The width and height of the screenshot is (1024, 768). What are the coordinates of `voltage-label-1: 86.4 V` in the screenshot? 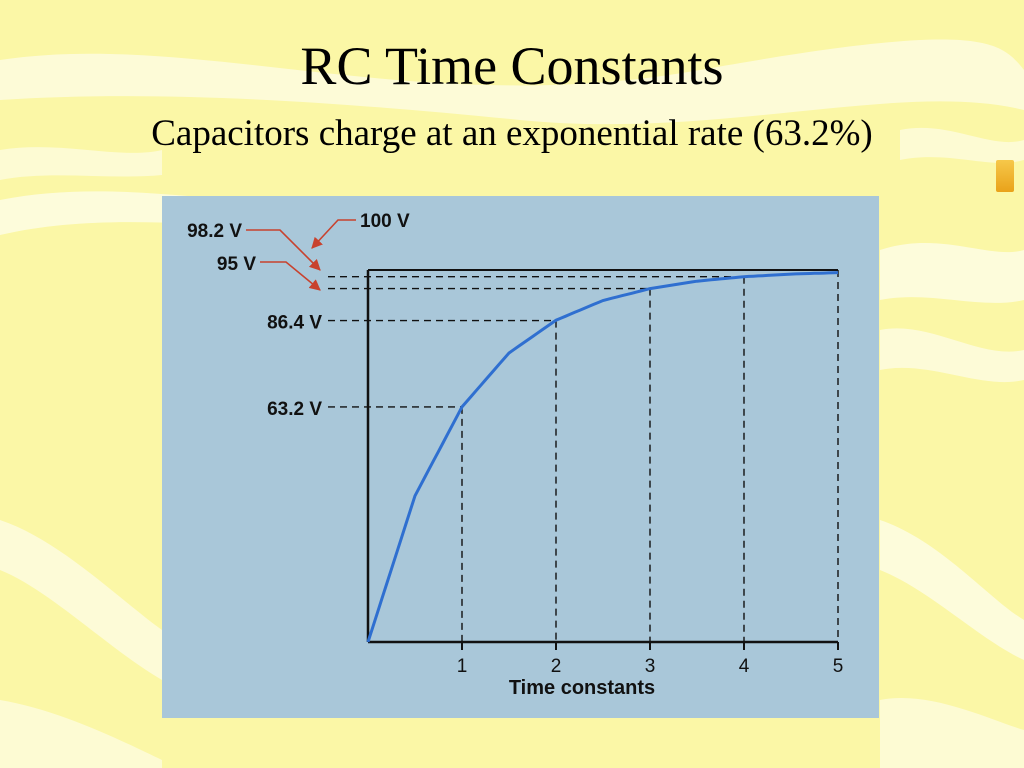 It's located at (294, 323).